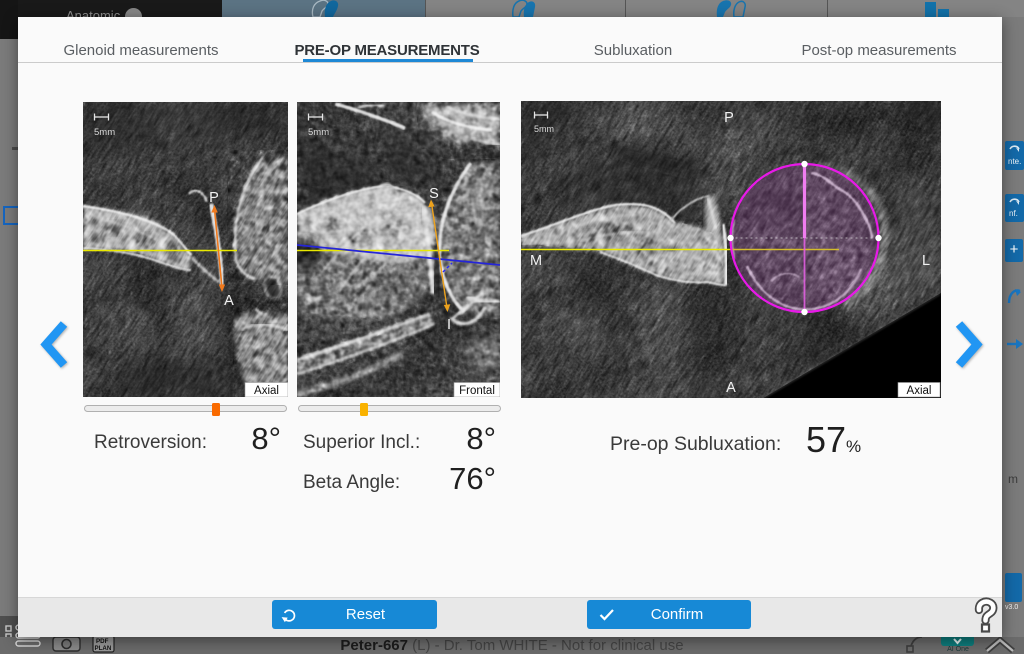 This screenshot has width=1024, height=654. Describe the element at coordinates (434, 194) in the screenshot. I see `svg-text: S` at that location.